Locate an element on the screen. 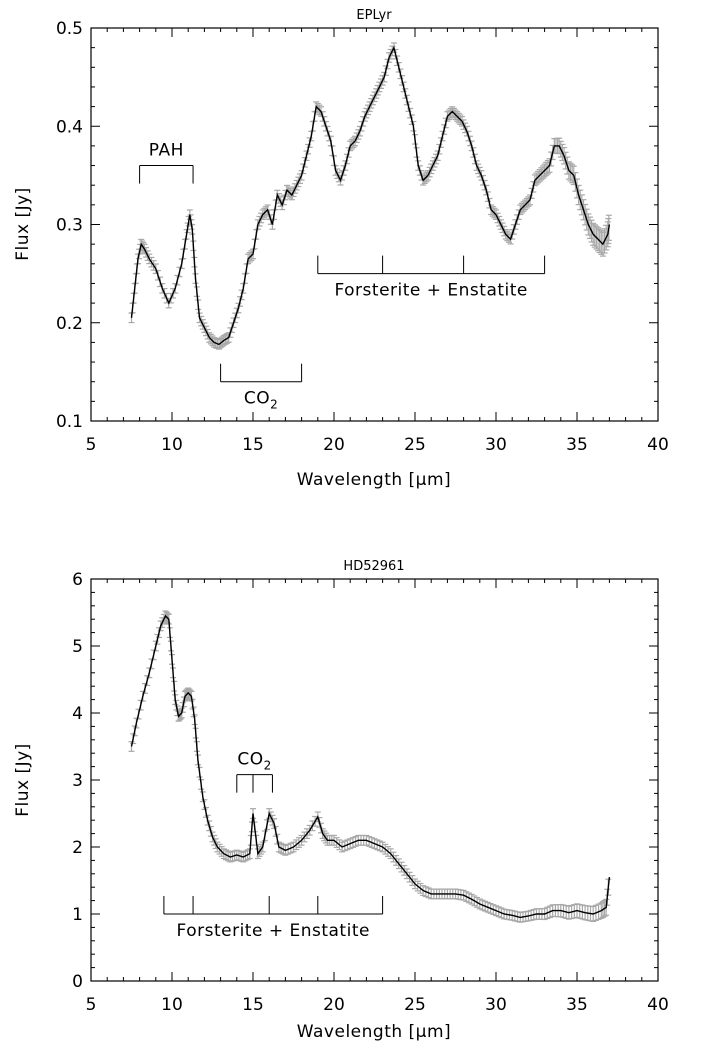 This screenshot has width=704, height=1047. y-tick-label: 6 is located at coordinates (77, 580).